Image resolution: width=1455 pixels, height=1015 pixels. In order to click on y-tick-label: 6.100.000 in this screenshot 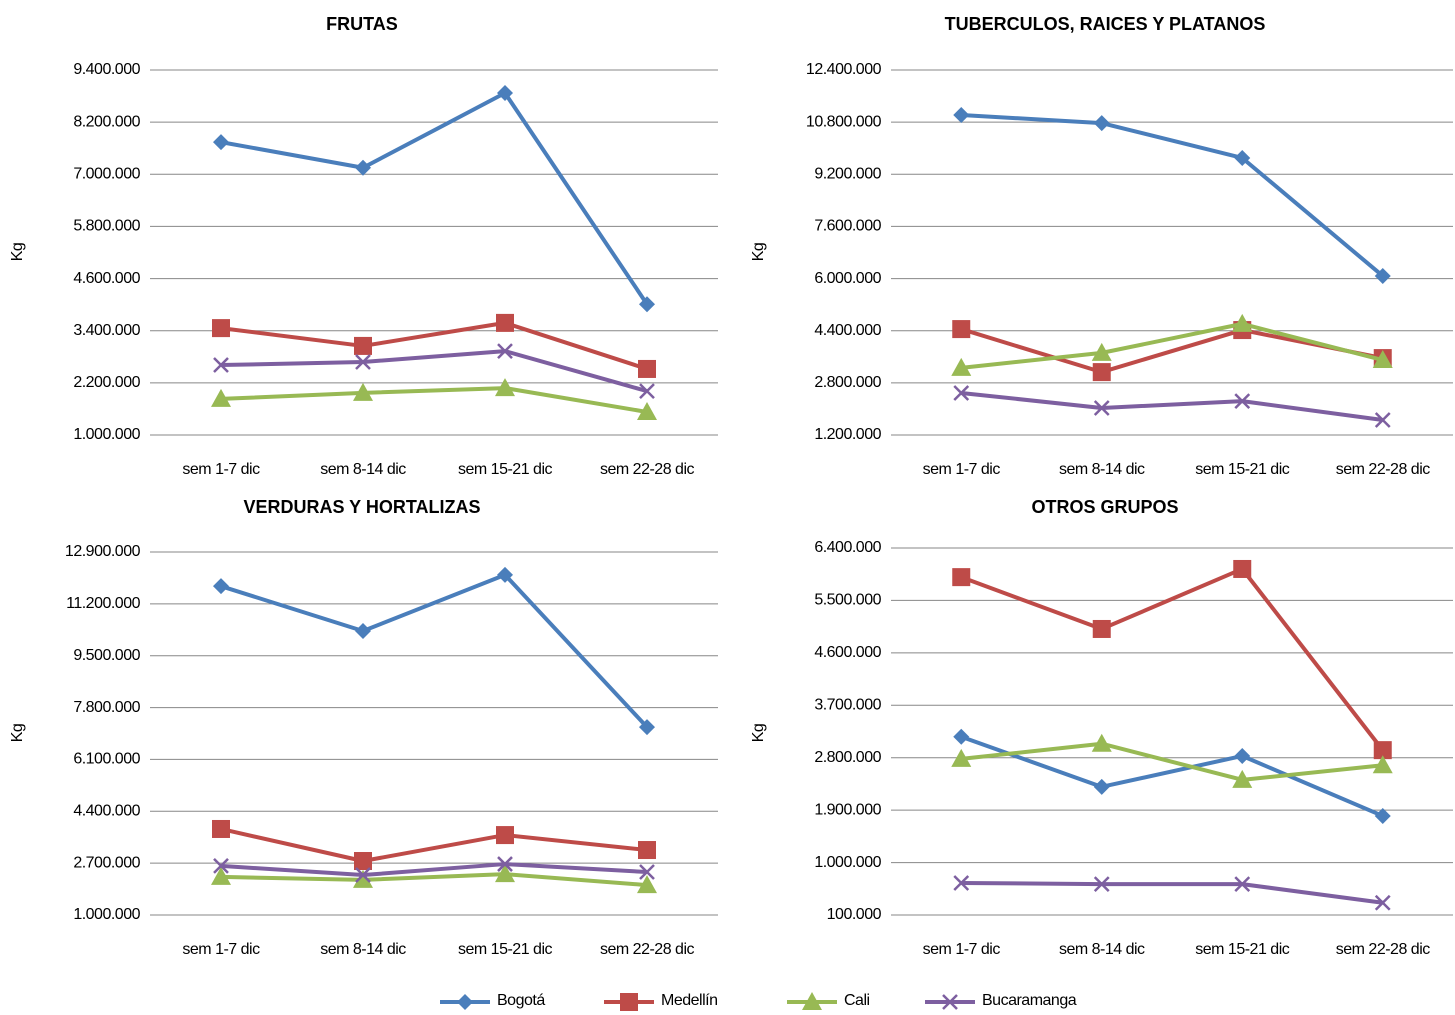, I will do `click(106, 759)`.